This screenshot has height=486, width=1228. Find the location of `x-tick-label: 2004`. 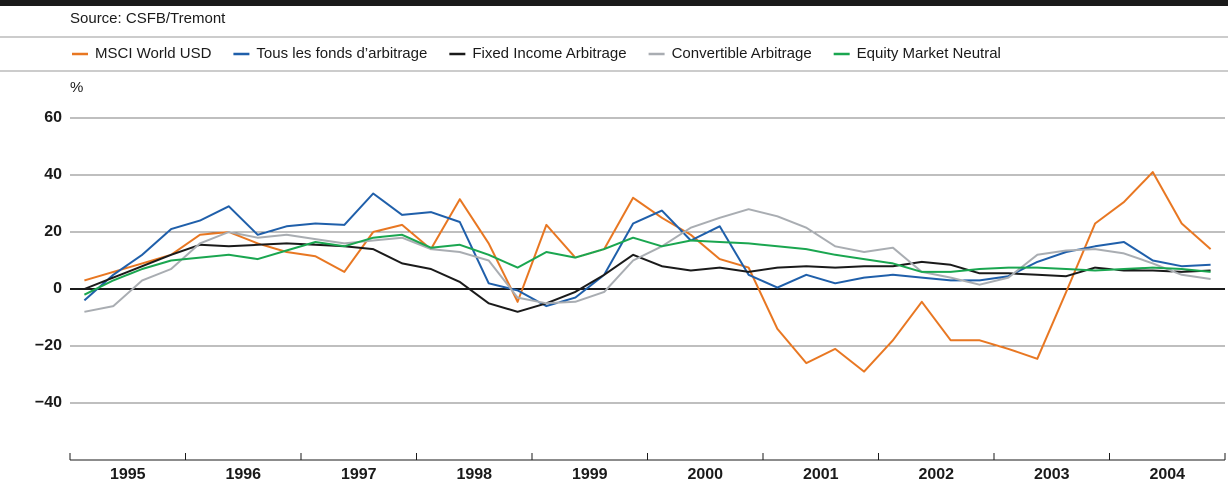

x-tick-label: 2004 is located at coordinates (1167, 474).